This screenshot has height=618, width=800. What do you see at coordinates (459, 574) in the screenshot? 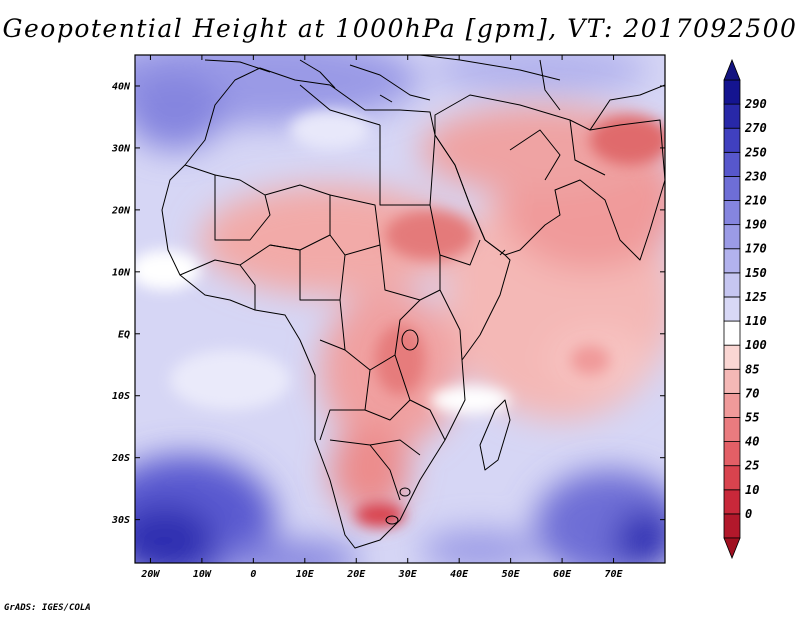
I see `lon-tick-label: 40E` at bounding box center [459, 574].